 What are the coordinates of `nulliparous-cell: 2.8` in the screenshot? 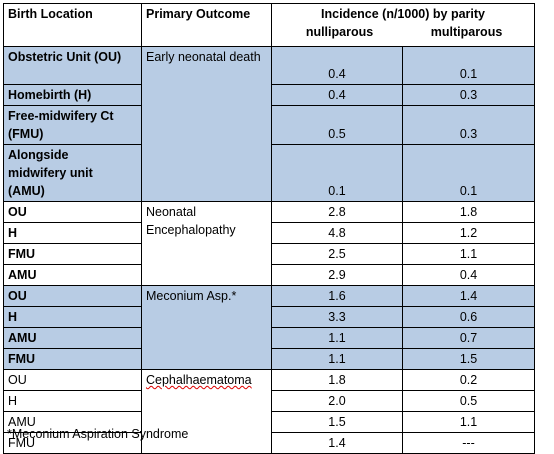 It's located at (337, 212).